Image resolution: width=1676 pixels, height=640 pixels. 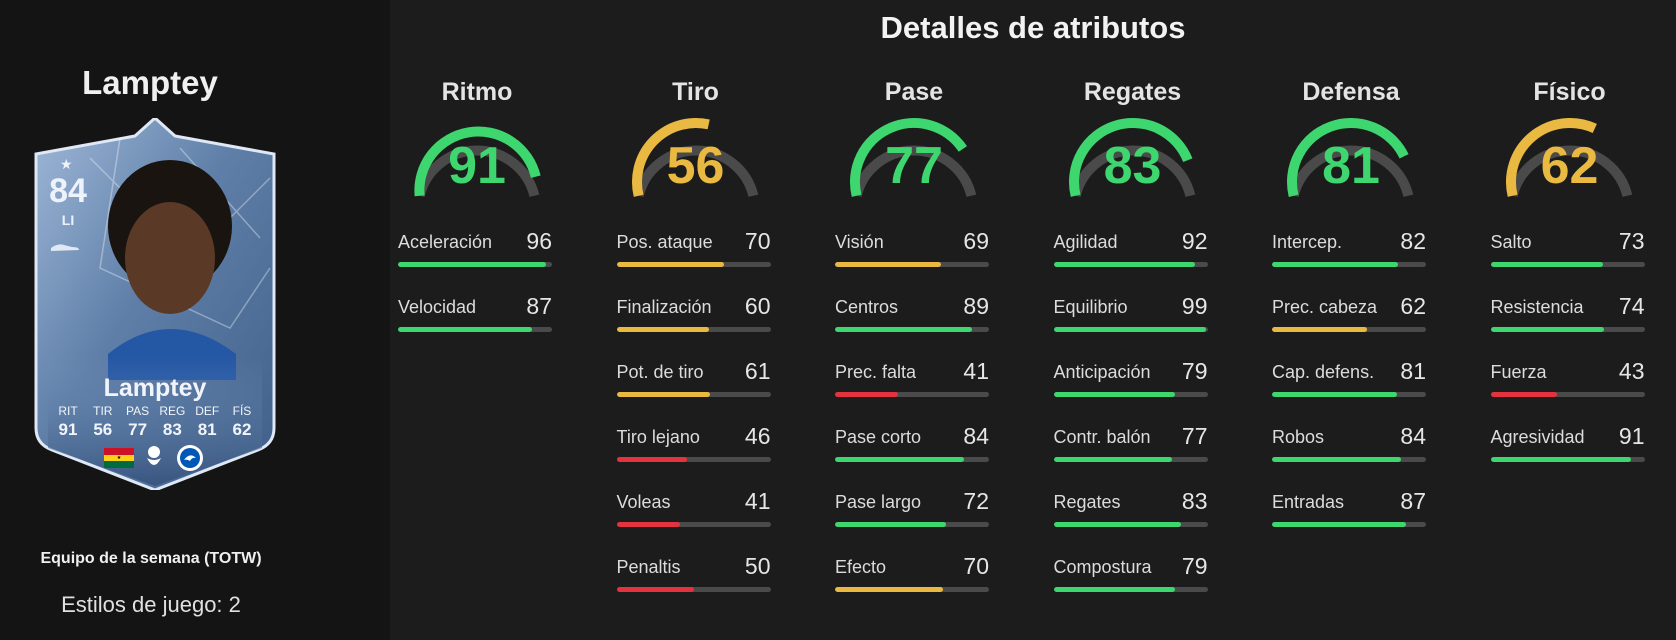 I want to click on attribute-prec-cabeza: Prec. cabeza 62, so click(x=1349, y=318).